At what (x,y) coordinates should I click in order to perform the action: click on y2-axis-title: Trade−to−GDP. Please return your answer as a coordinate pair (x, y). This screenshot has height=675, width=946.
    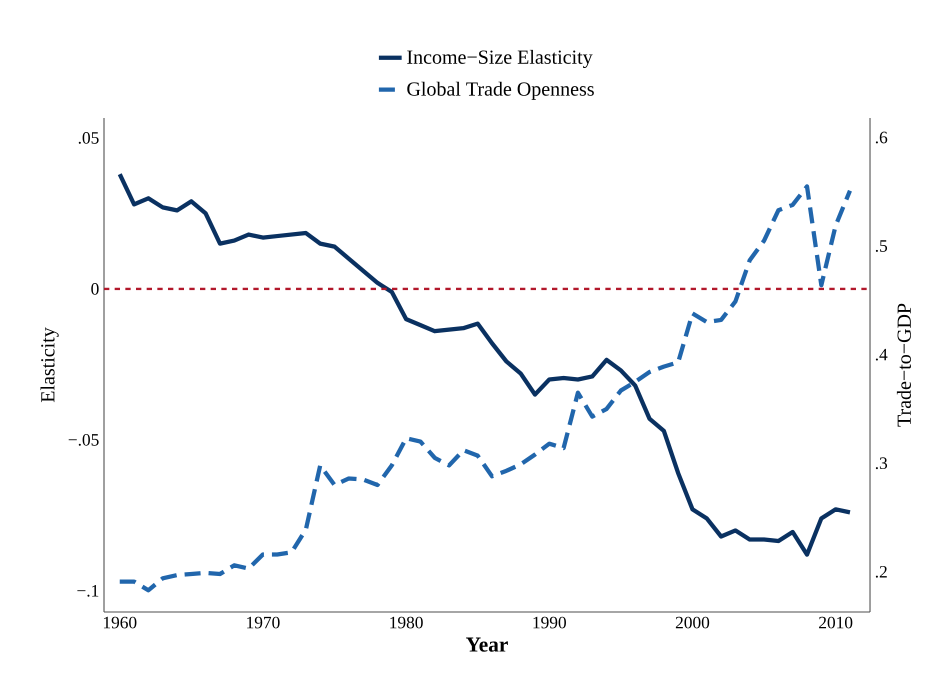
    Looking at the image, I should click on (903, 365).